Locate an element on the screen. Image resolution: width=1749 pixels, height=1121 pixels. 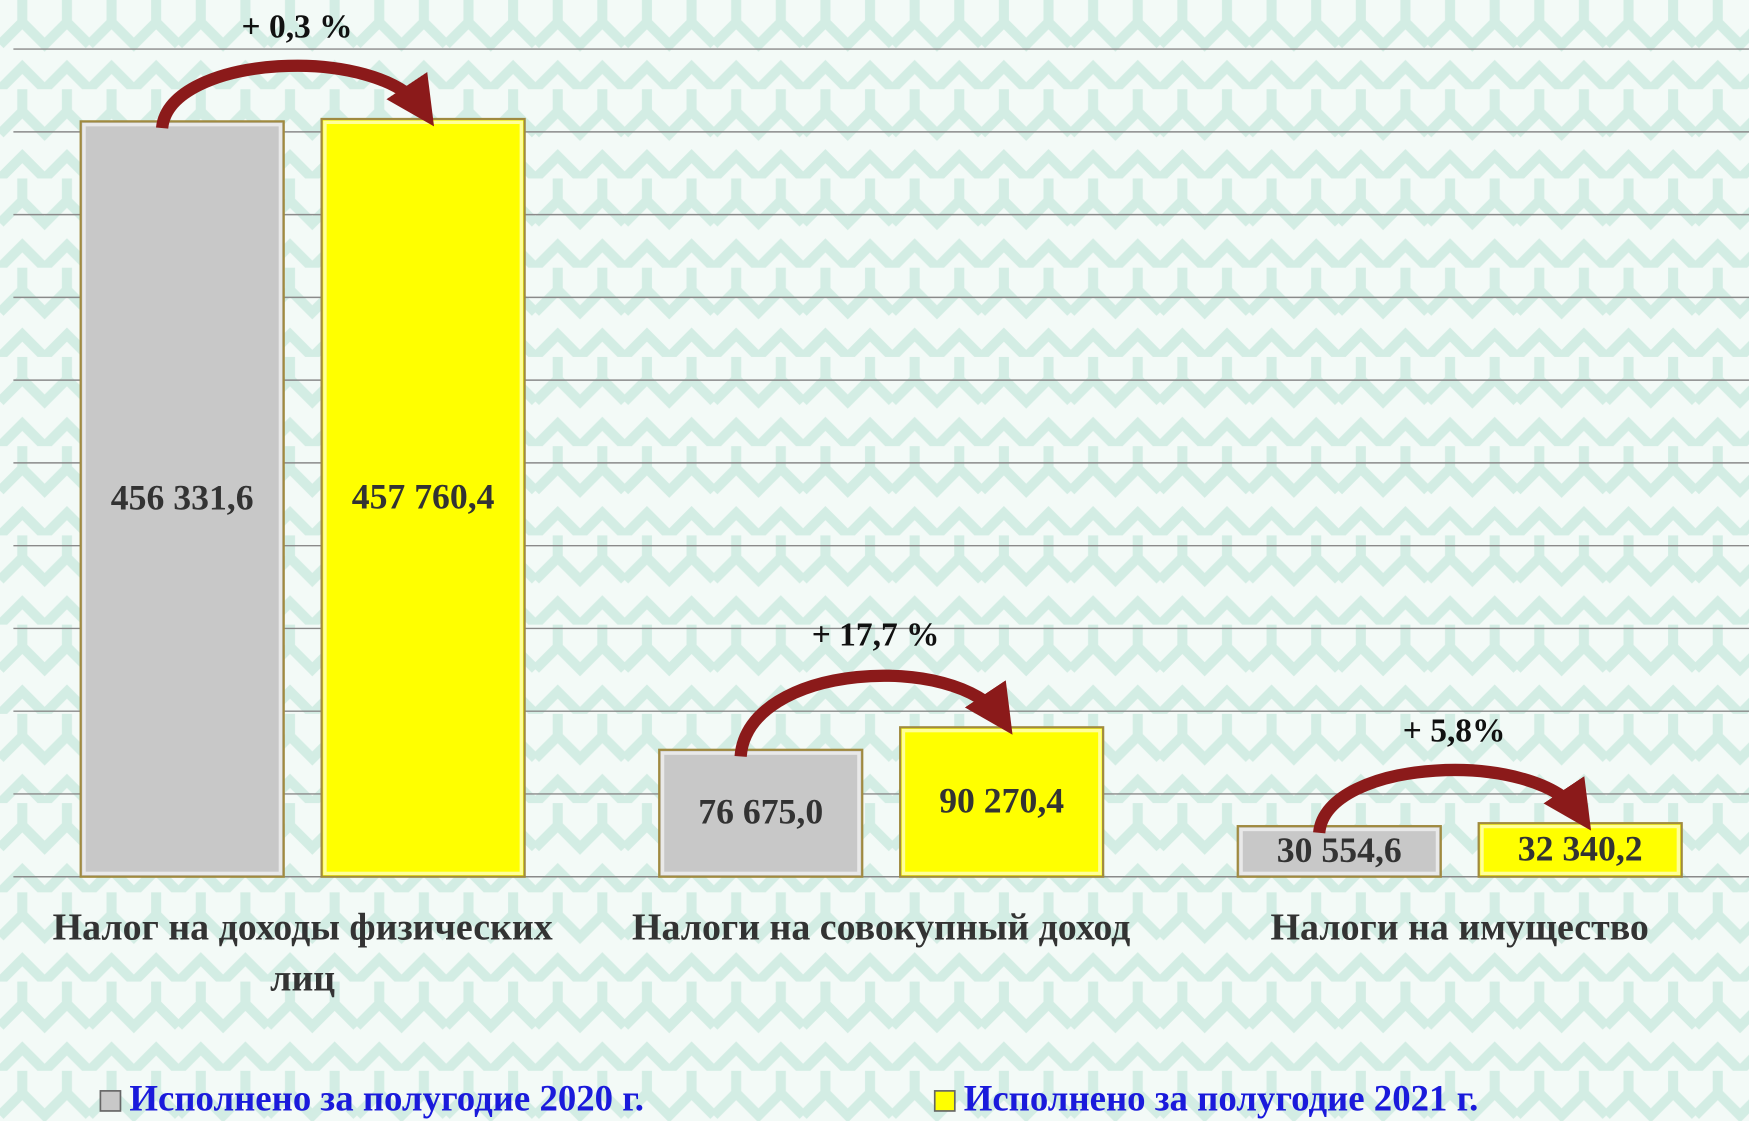
value-label: 76 675,0 is located at coordinates (760, 812).